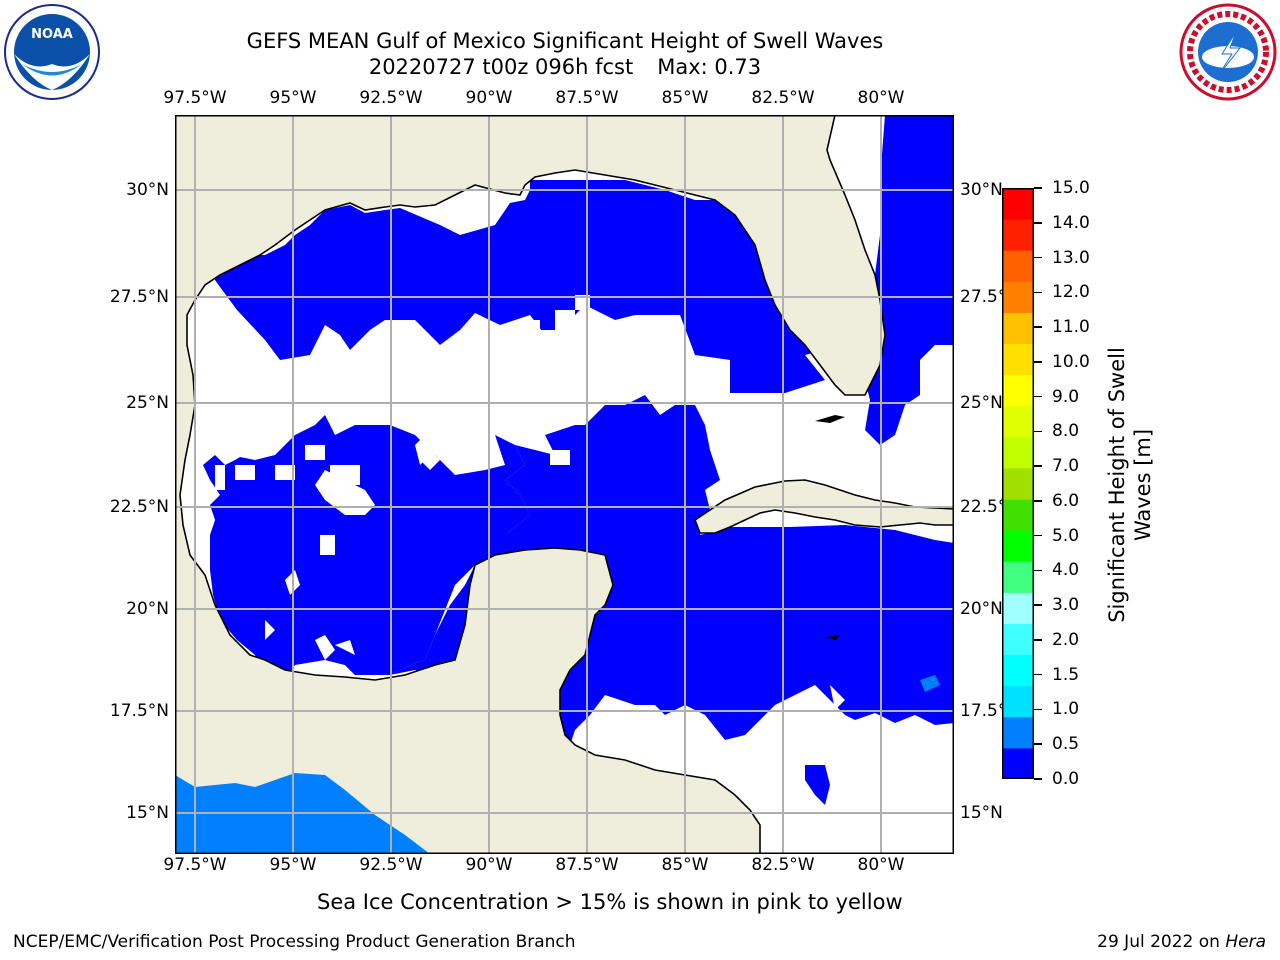  I want to click on colorbar-tick-label: 15.0, so click(1071, 188).